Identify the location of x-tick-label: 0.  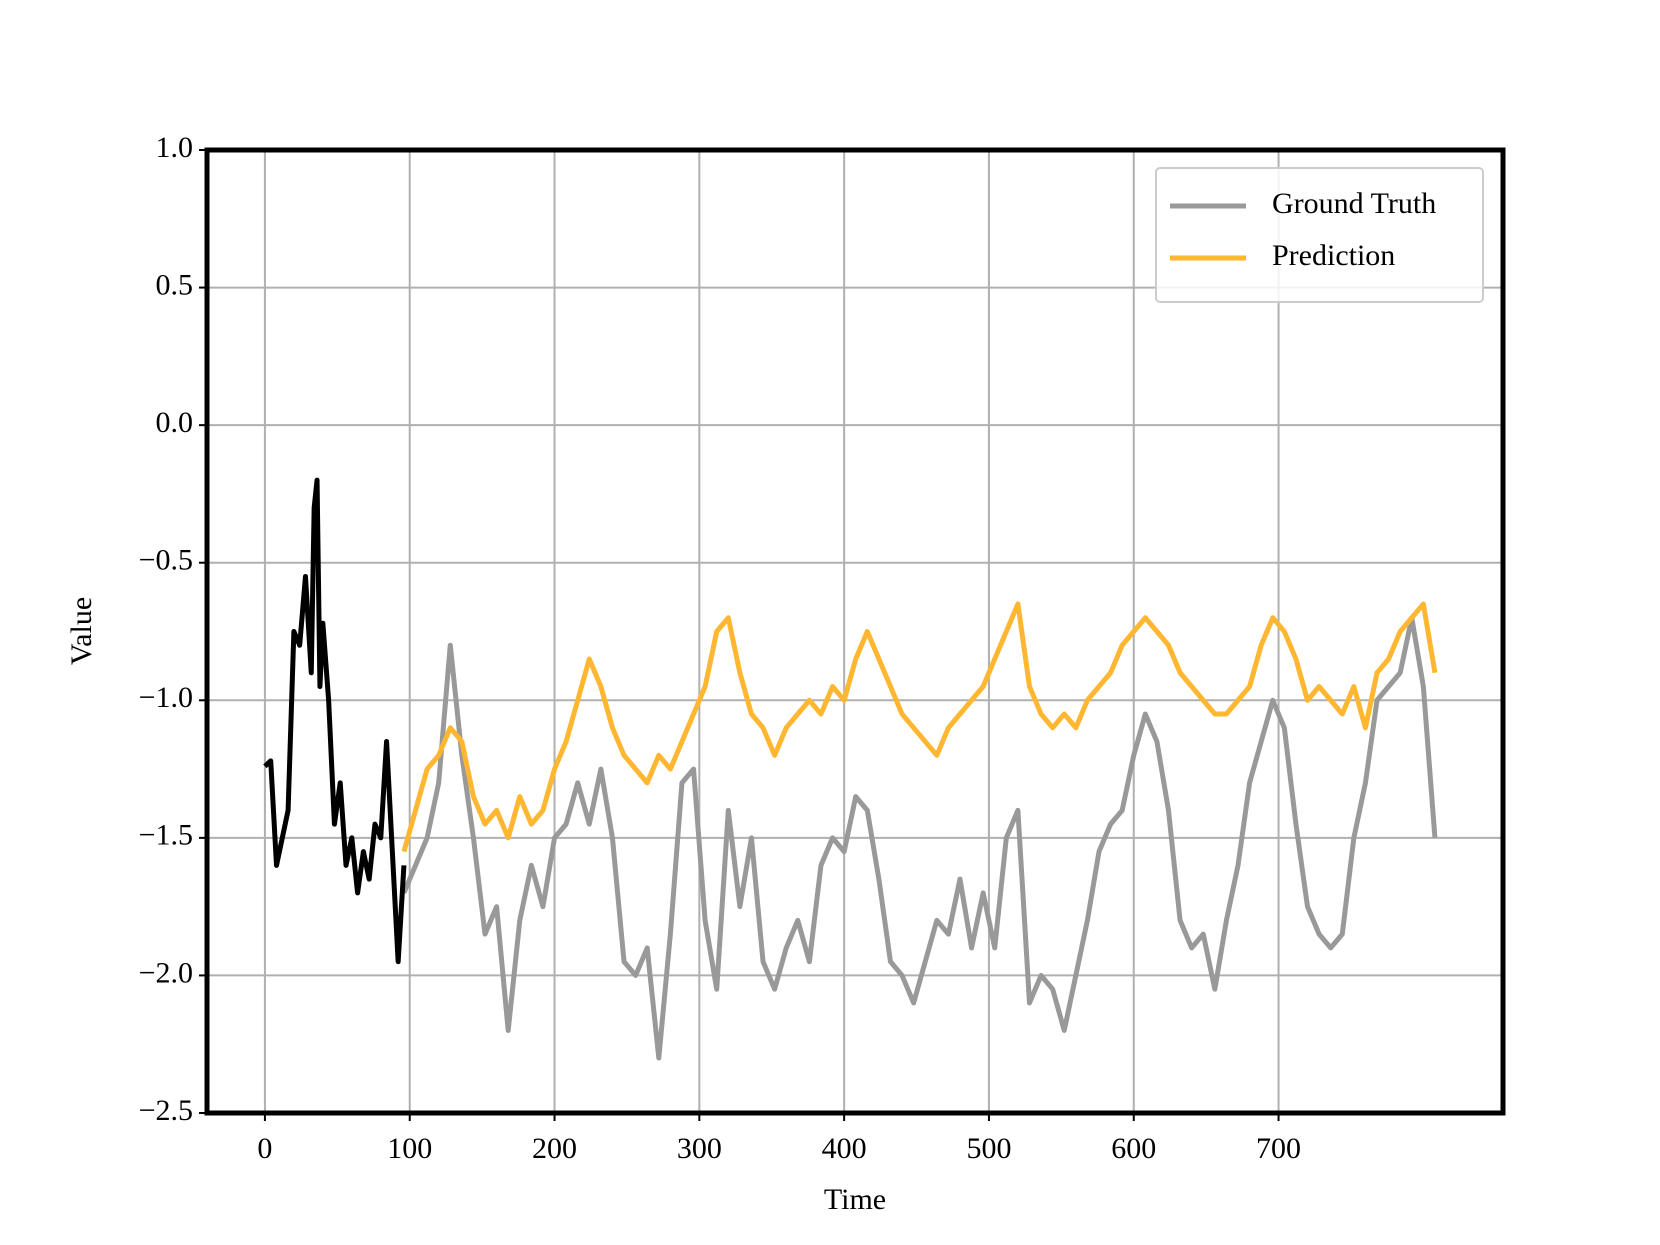
(264, 1148).